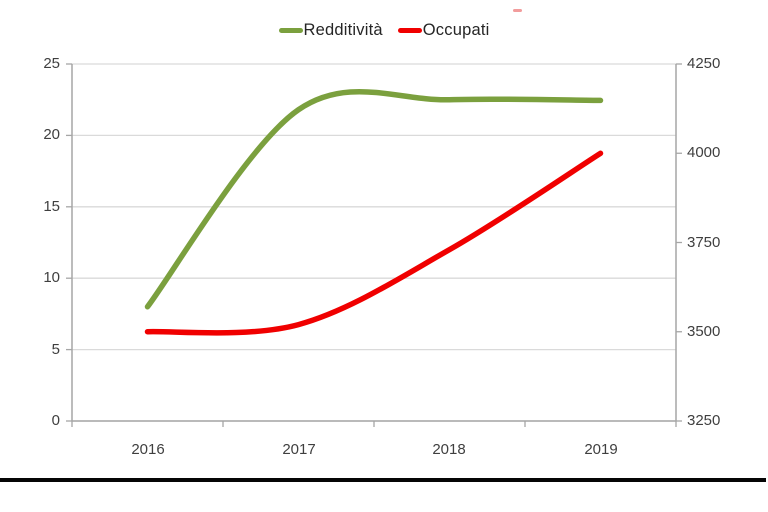 This screenshot has height=512, width=768. I want to click on right-axis-tick: 3500, so click(704, 331).